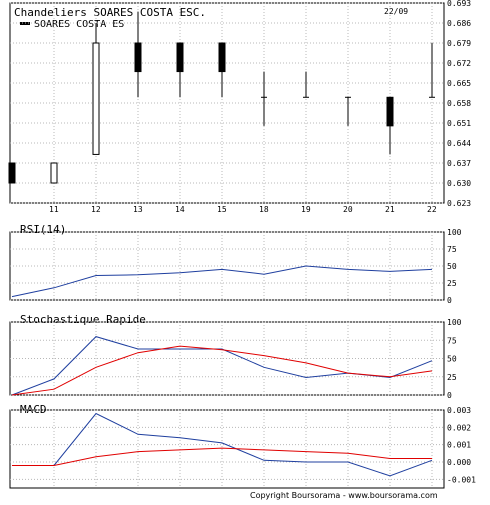 The height and width of the screenshot is (505, 490). What do you see at coordinates (459, 103) in the screenshot?
I see `price-y-tick-label: 0.658` at bounding box center [459, 103].